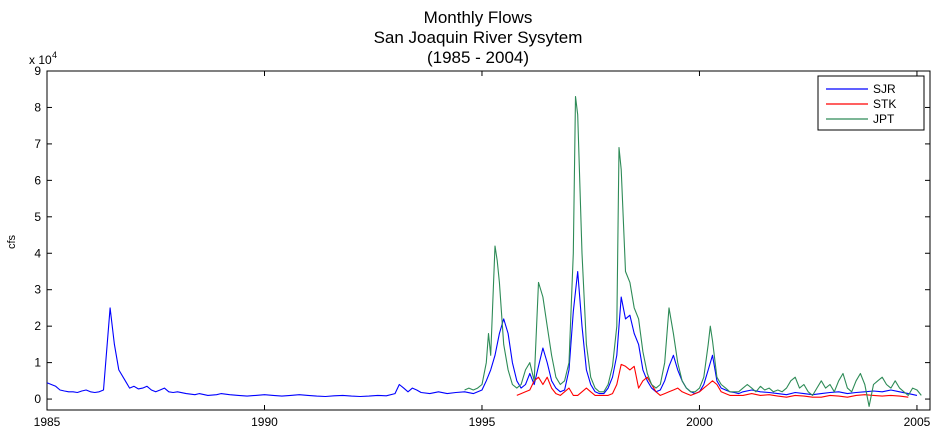 This screenshot has height=431, width=933. What do you see at coordinates (712, 380) in the screenshot?
I see `series-line-stk` at bounding box center [712, 380].